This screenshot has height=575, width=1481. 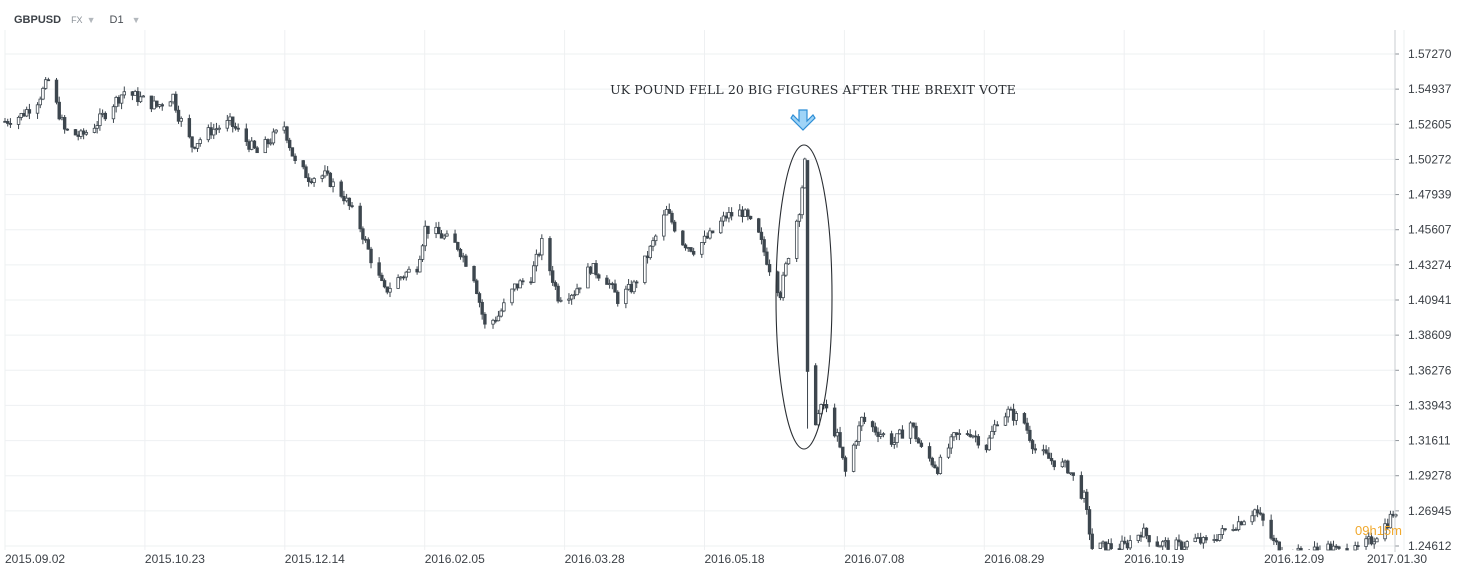 I want to click on y-tick-label: 1.40941, so click(x=1430, y=300).